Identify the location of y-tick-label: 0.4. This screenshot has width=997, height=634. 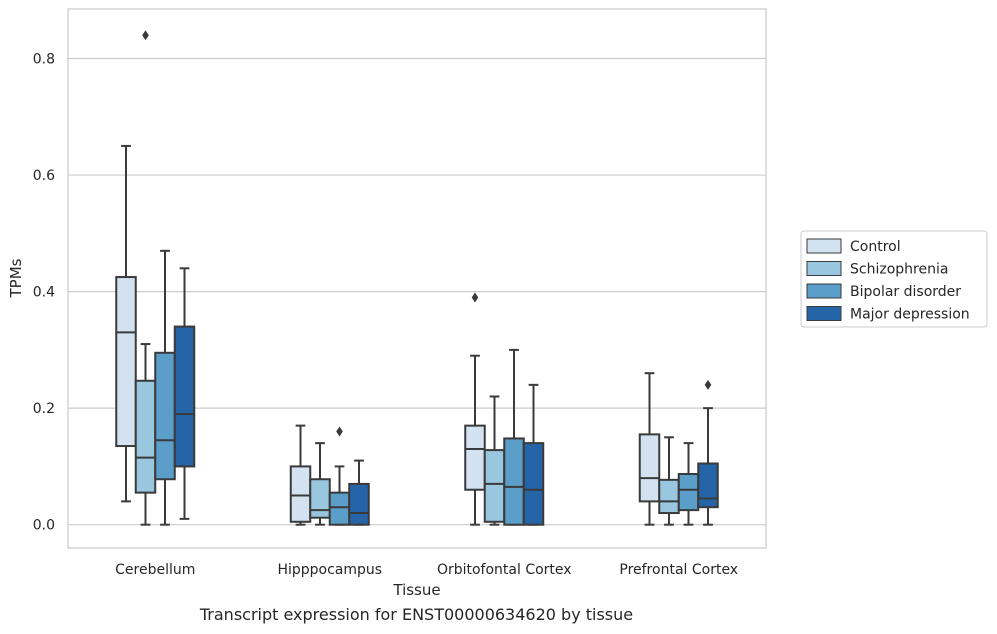
(44, 293).